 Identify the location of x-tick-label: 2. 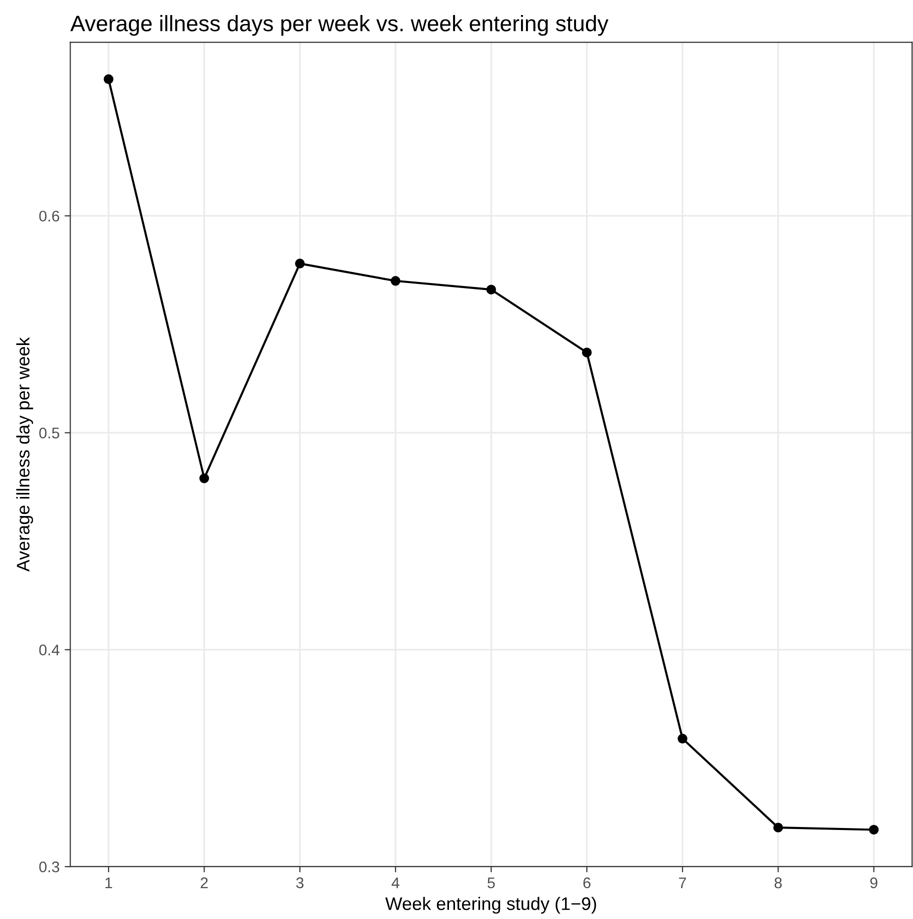
(204, 882).